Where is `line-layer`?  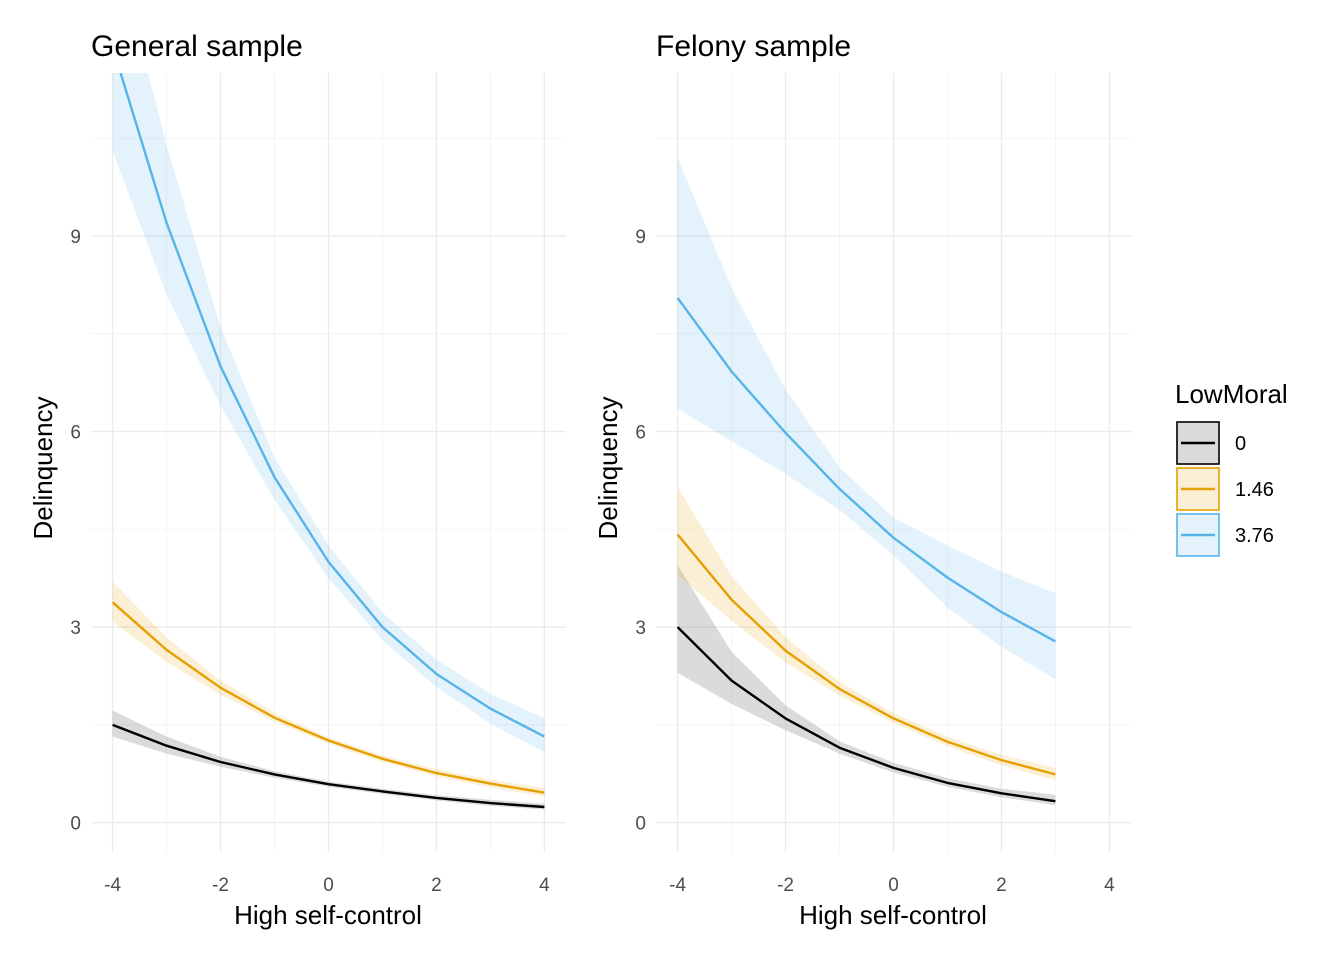
line-layer is located at coordinates (866, 550).